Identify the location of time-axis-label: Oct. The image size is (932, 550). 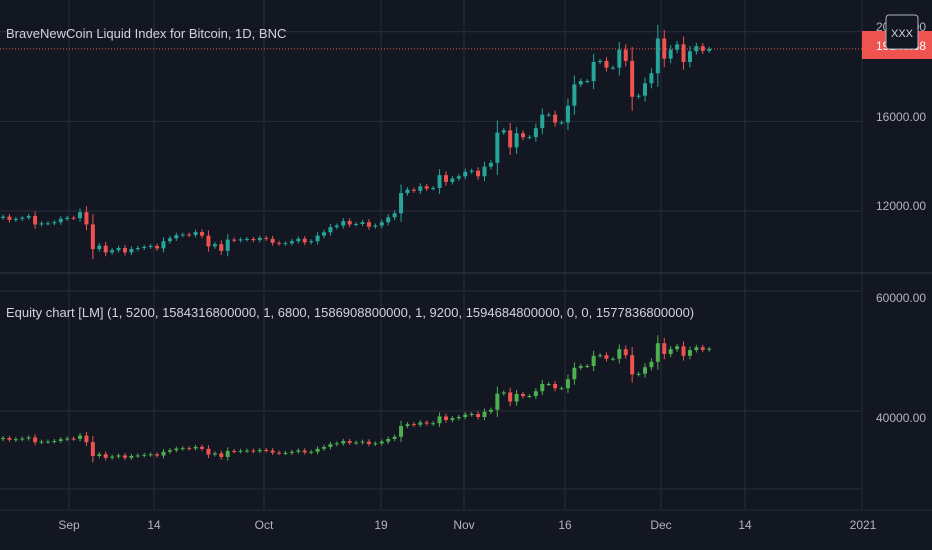
(264, 525).